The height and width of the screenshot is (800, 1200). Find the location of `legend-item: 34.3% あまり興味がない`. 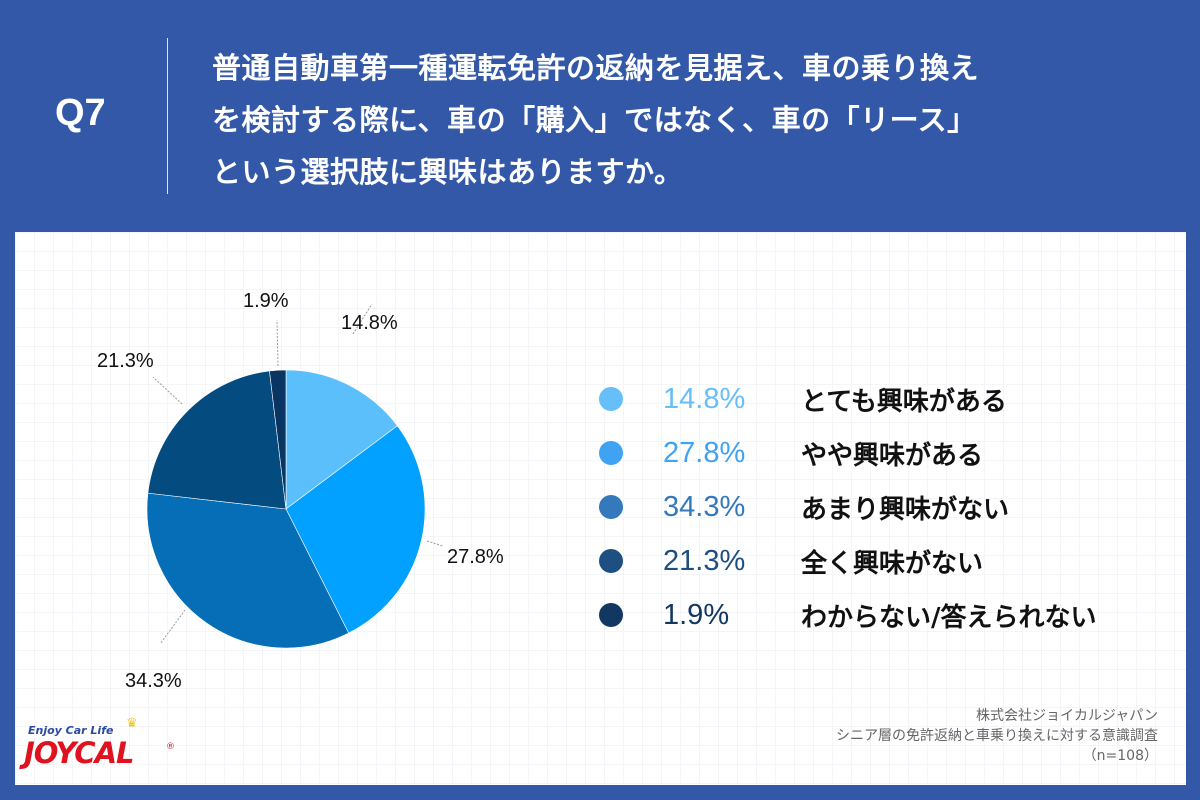

legend-item: 34.3% あまり興味がない is located at coordinates (841, 507).